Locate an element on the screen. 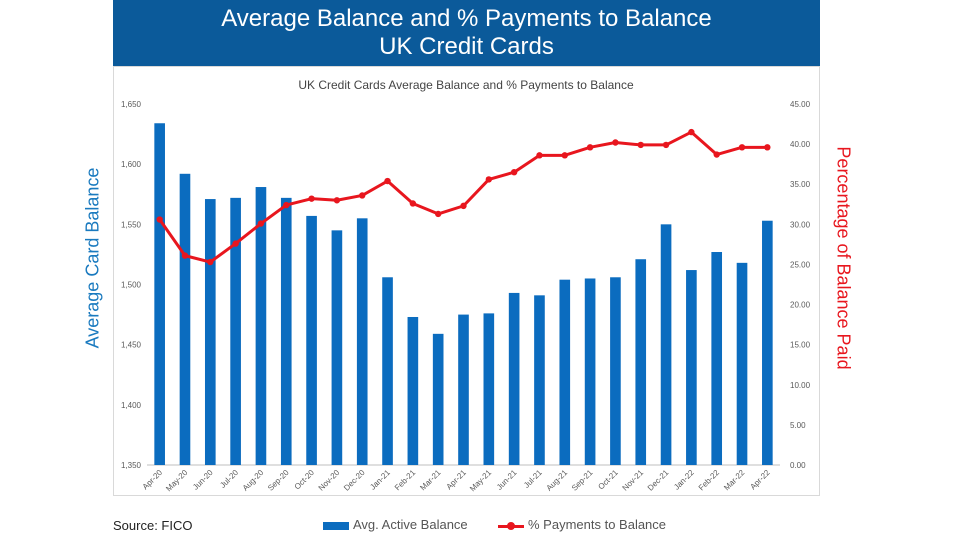 The image size is (960, 540). x-tick-label: Nov-20 is located at coordinates (329, 480).